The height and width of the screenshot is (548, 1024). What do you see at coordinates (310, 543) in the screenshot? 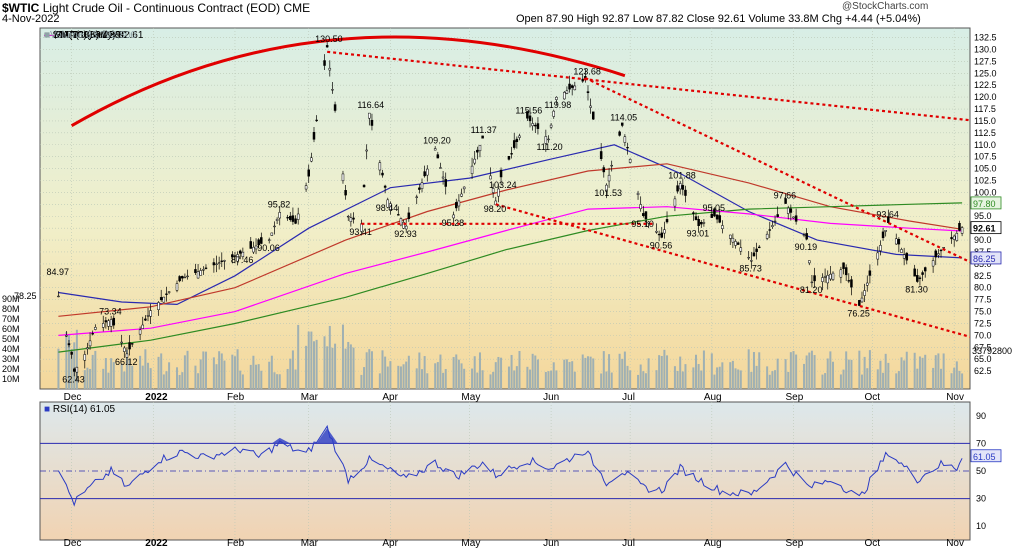
I see `month-label-bottom: Mar` at bounding box center [310, 543].